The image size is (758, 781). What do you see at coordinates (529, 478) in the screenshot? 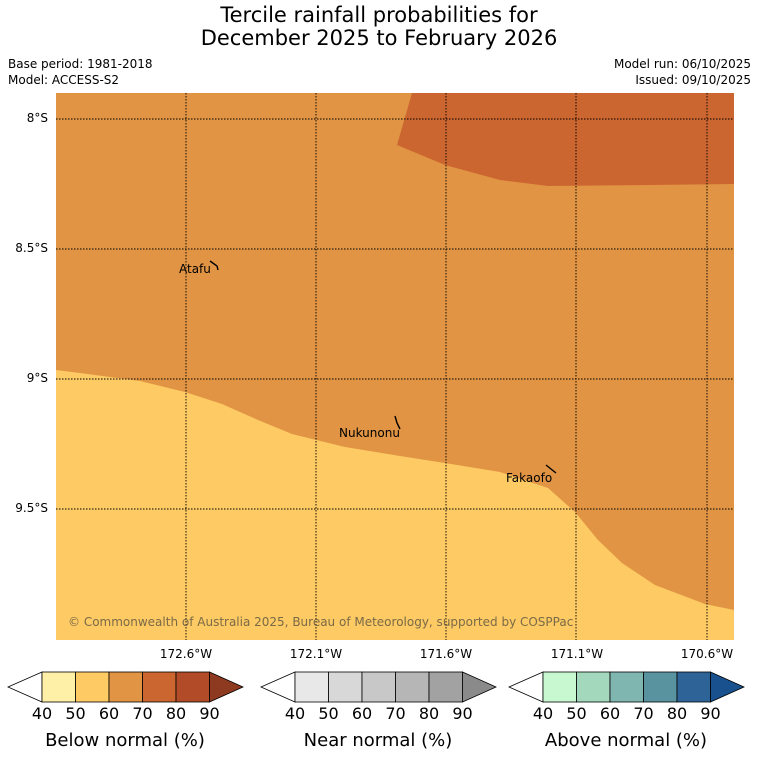
I see `place-fakaofo: Fakaofo` at bounding box center [529, 478].